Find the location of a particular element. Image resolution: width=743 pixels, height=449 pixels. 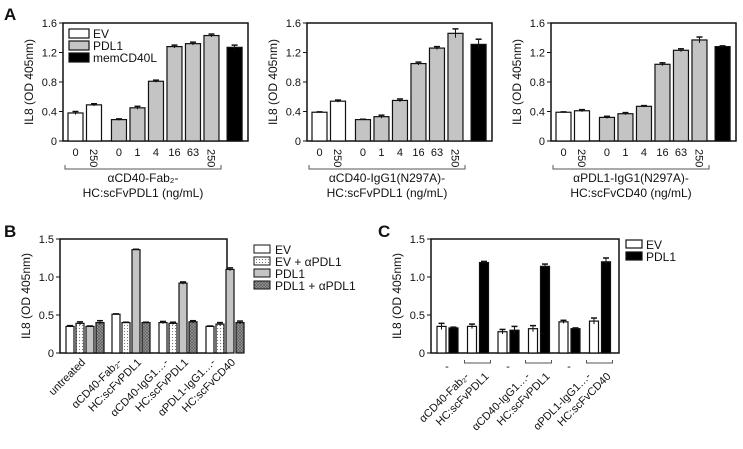

x-axis-label-line2: HC:scFvPDL1 (ng/mL) is located at coordinates (387, 193).